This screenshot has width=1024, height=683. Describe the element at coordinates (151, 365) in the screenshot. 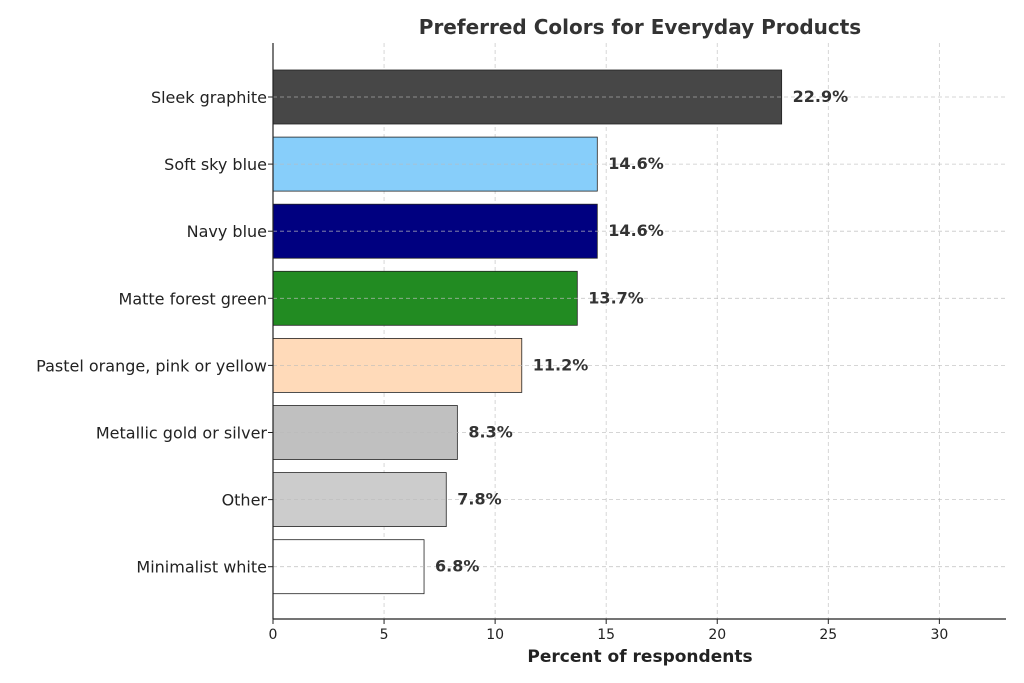

I see `y-tick-label: Pastel orange, pink or yellow` at that location.